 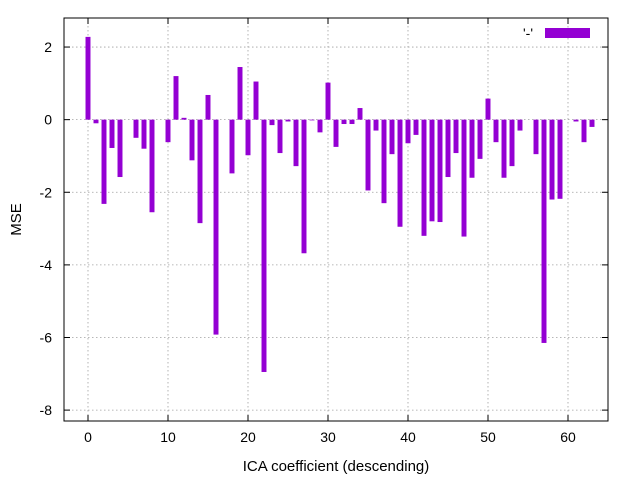 I want to click on y-tick-label: -6, so click(x=46, y=337).